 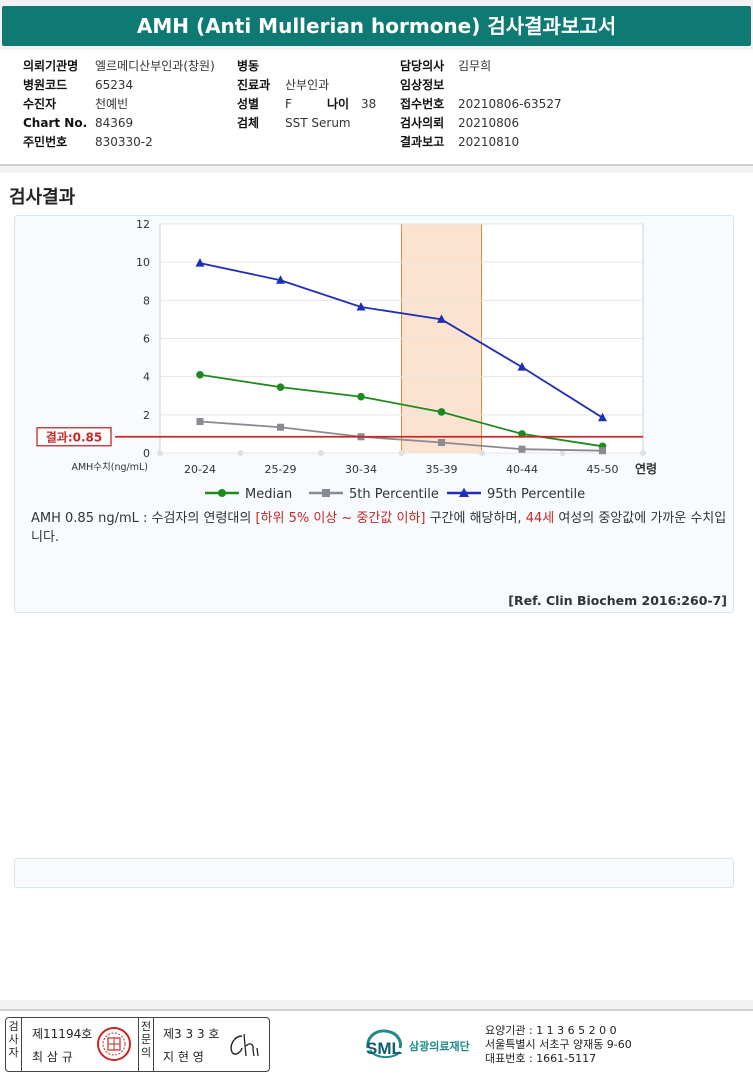 What do you see at coordinates (268, 494) in the screenshot?
I see `legend-label-0: Median` at bounding box center [268, 494].